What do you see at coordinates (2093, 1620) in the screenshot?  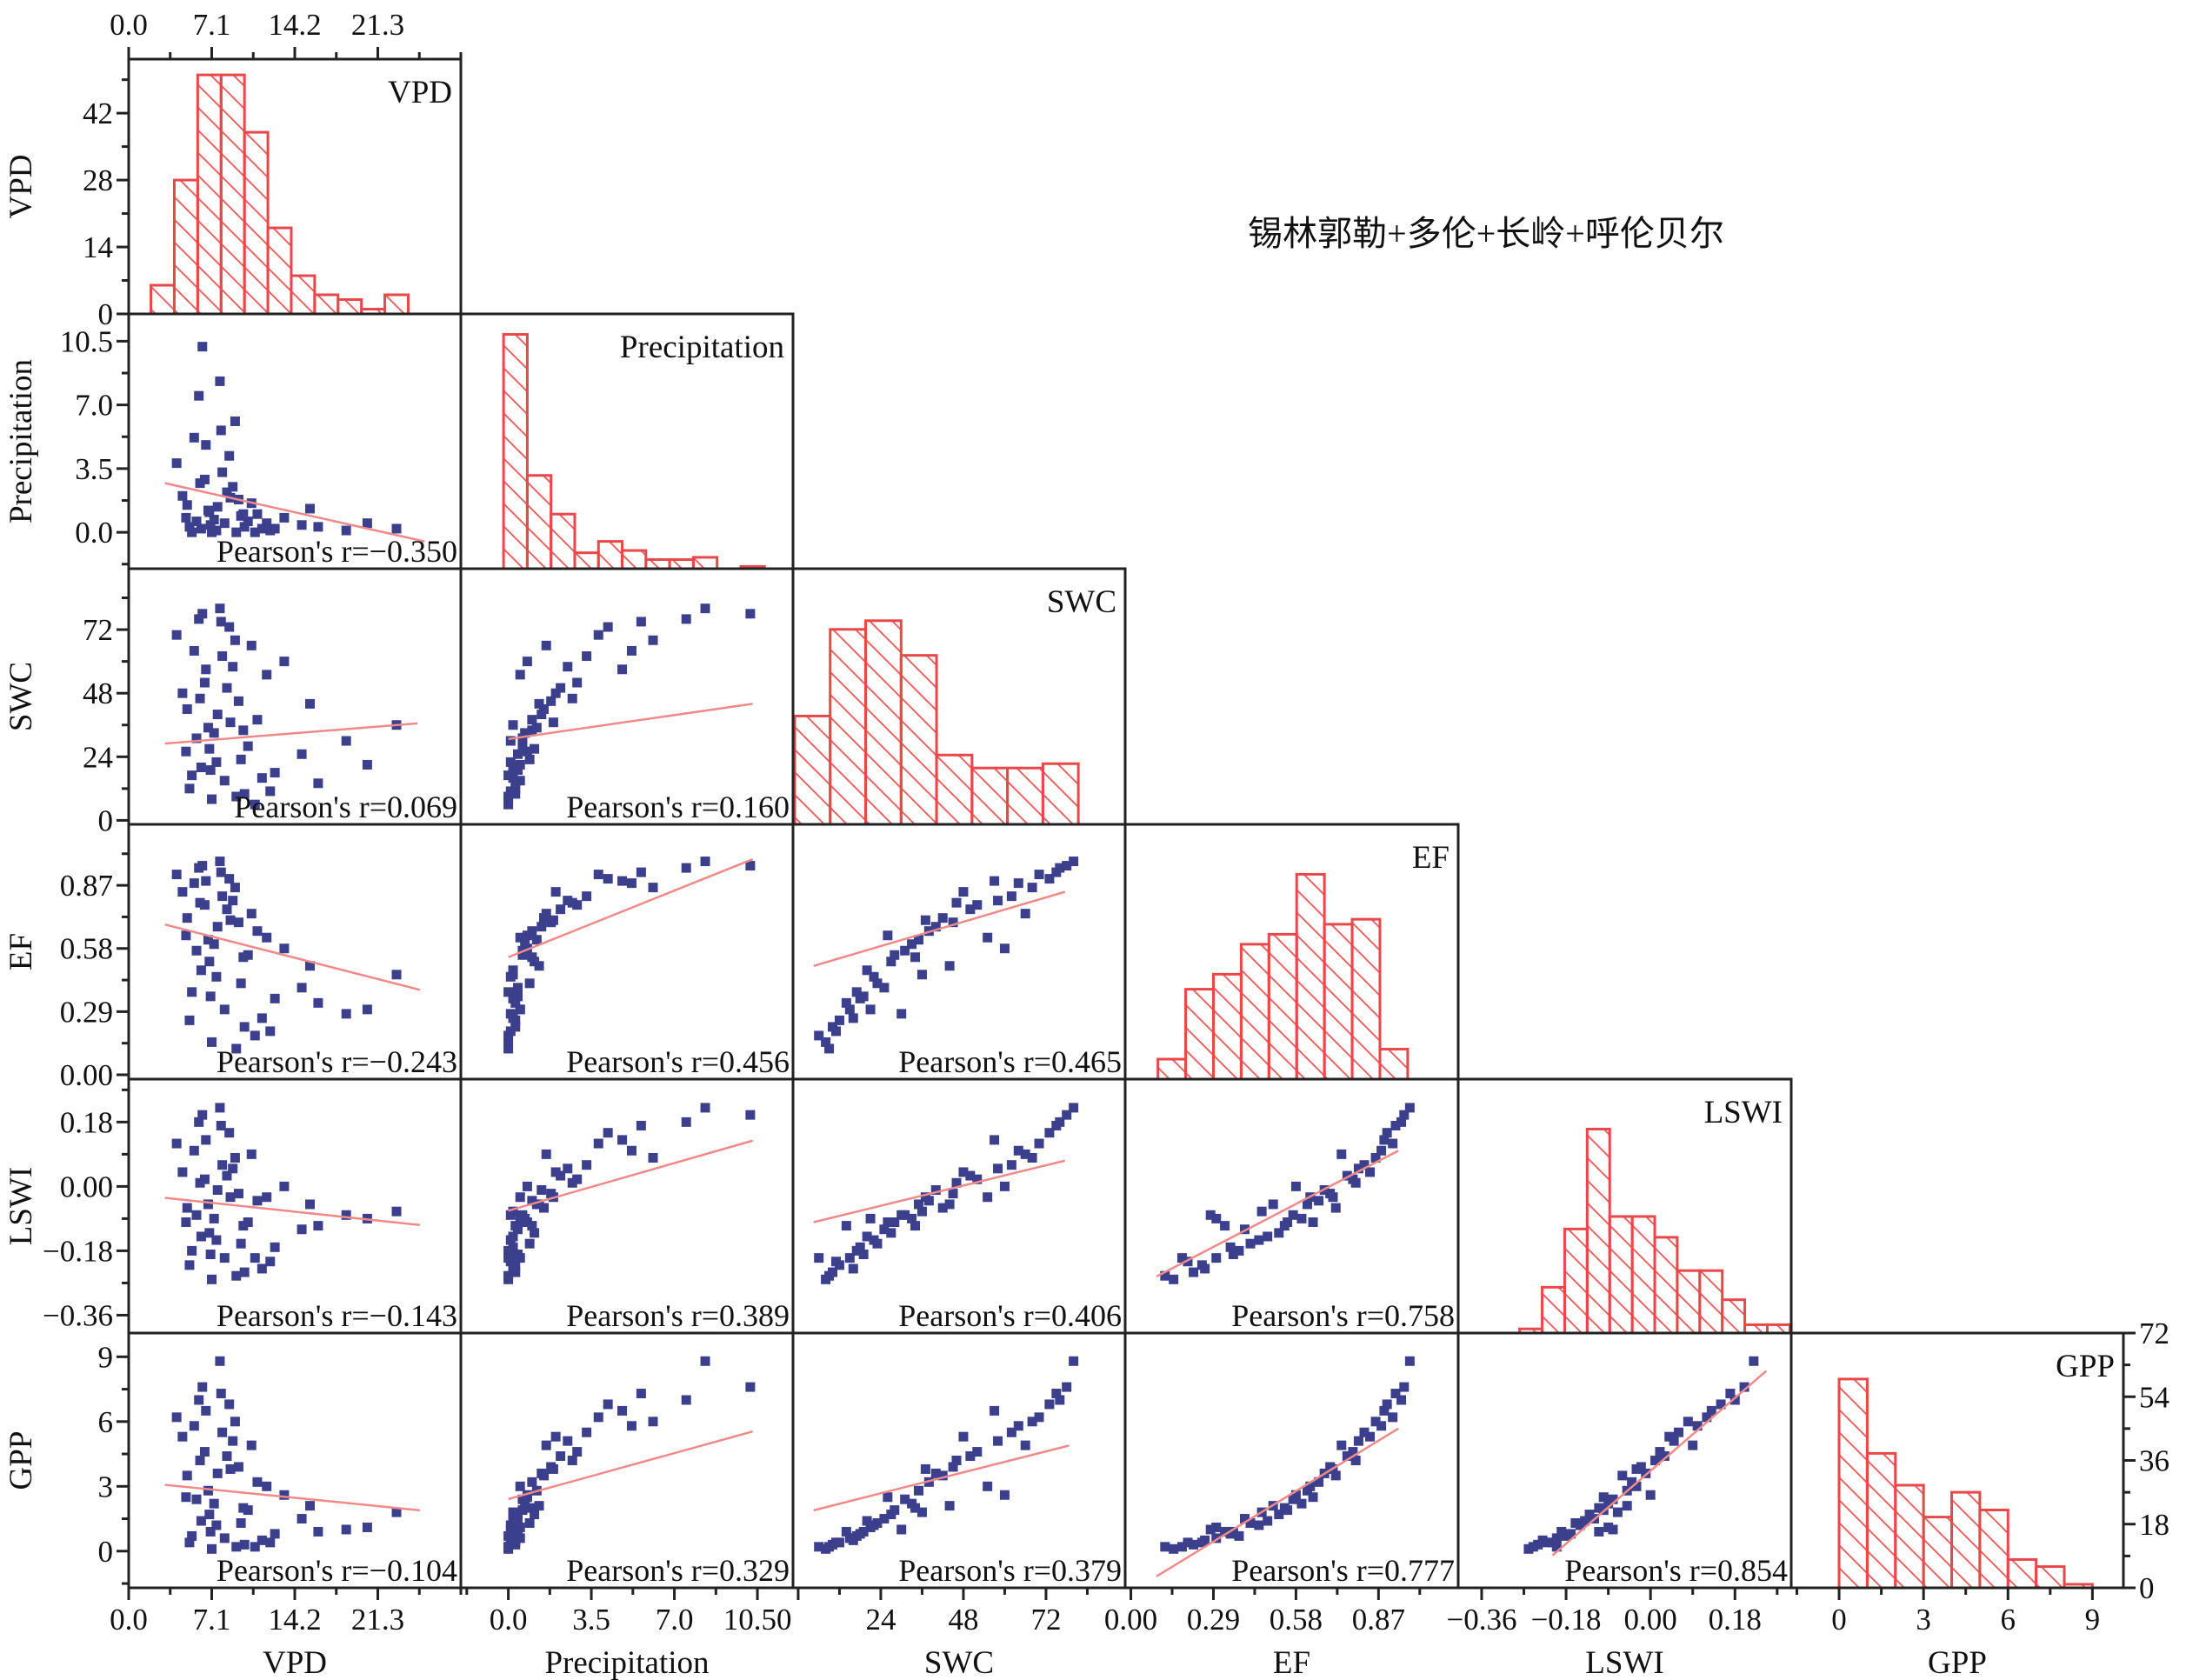 I see `x-tick-label: 9` at bounding box center [2093, 1620].